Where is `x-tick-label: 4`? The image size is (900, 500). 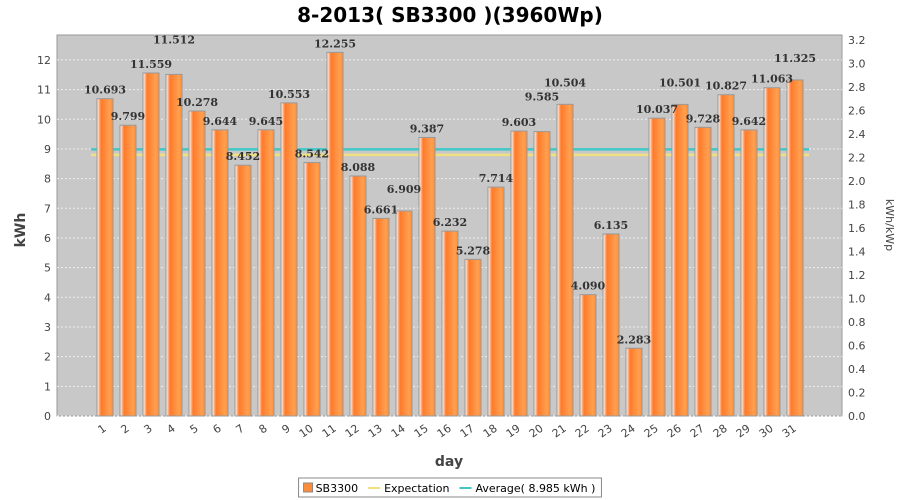 x-tick-label: 4 is located at coordinates (171, 429).